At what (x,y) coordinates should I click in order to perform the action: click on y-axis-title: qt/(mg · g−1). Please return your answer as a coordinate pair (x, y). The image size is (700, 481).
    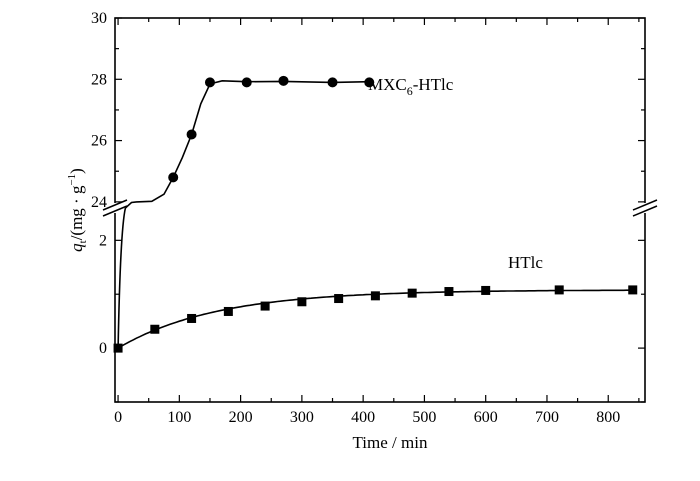
    Looking at the image, I should click on (77, 210).